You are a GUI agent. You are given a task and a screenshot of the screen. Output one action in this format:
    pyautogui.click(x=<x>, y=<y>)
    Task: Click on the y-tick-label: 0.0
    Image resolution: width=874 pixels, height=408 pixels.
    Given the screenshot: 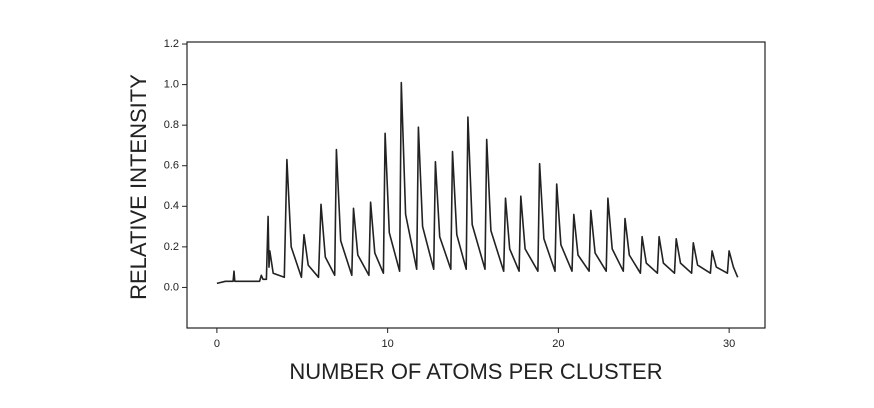 What is the action you would take?
    pyautogui.click(x=171, y=287)
    